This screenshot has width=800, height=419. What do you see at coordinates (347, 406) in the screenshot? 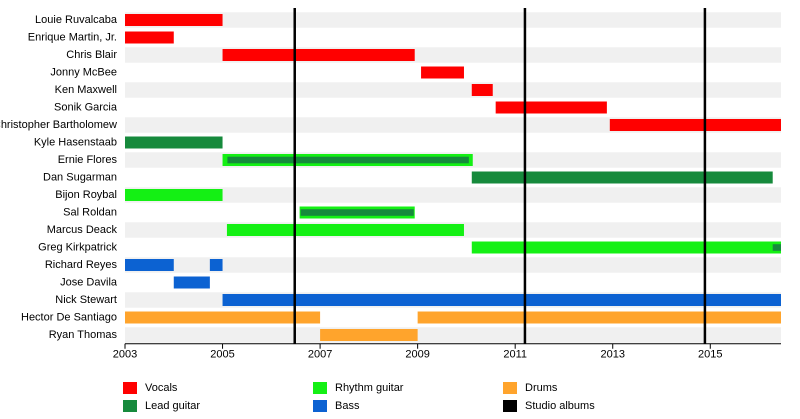
I see `legend-label: Bass` at bounding box center [347, 406].